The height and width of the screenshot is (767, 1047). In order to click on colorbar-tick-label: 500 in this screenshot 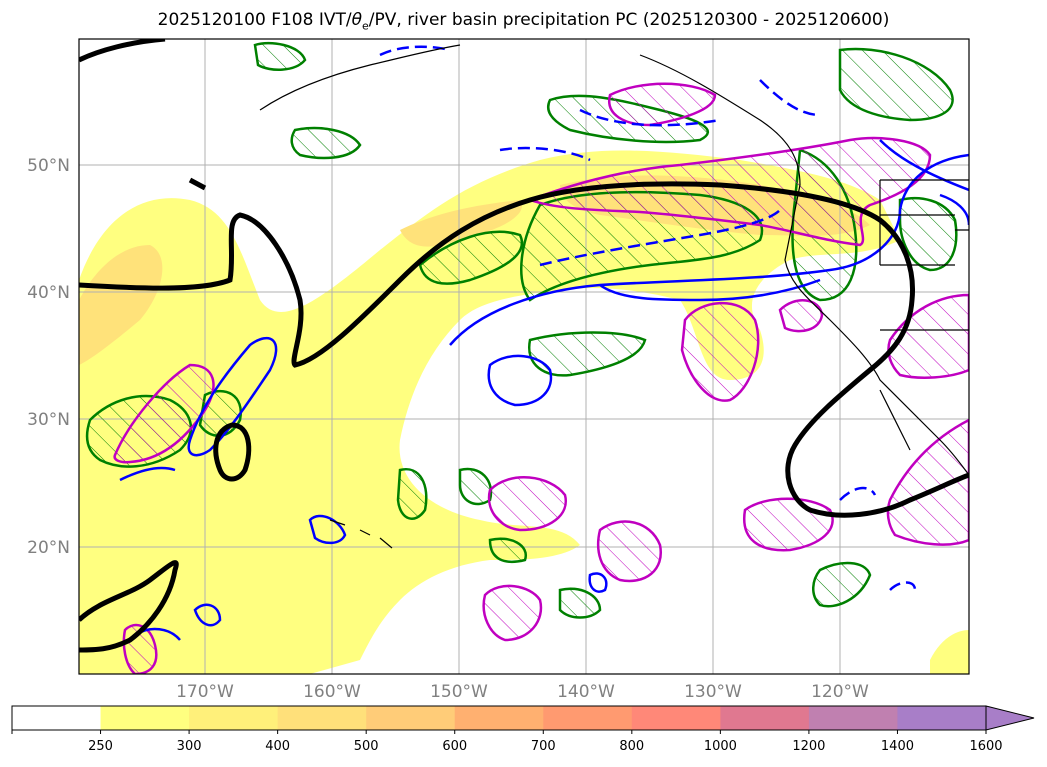, I will do `click(366, 746)`.